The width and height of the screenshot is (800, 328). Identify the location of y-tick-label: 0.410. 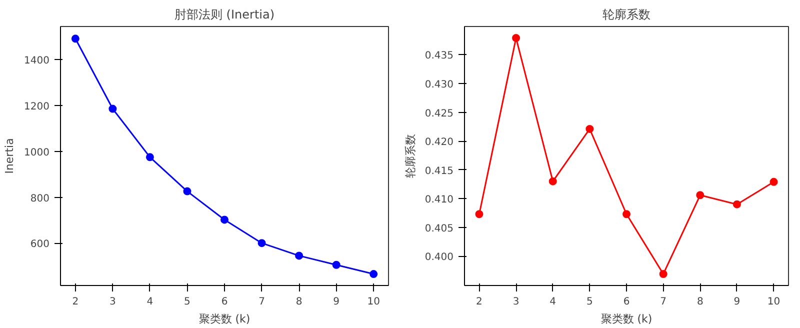
(439, 200).